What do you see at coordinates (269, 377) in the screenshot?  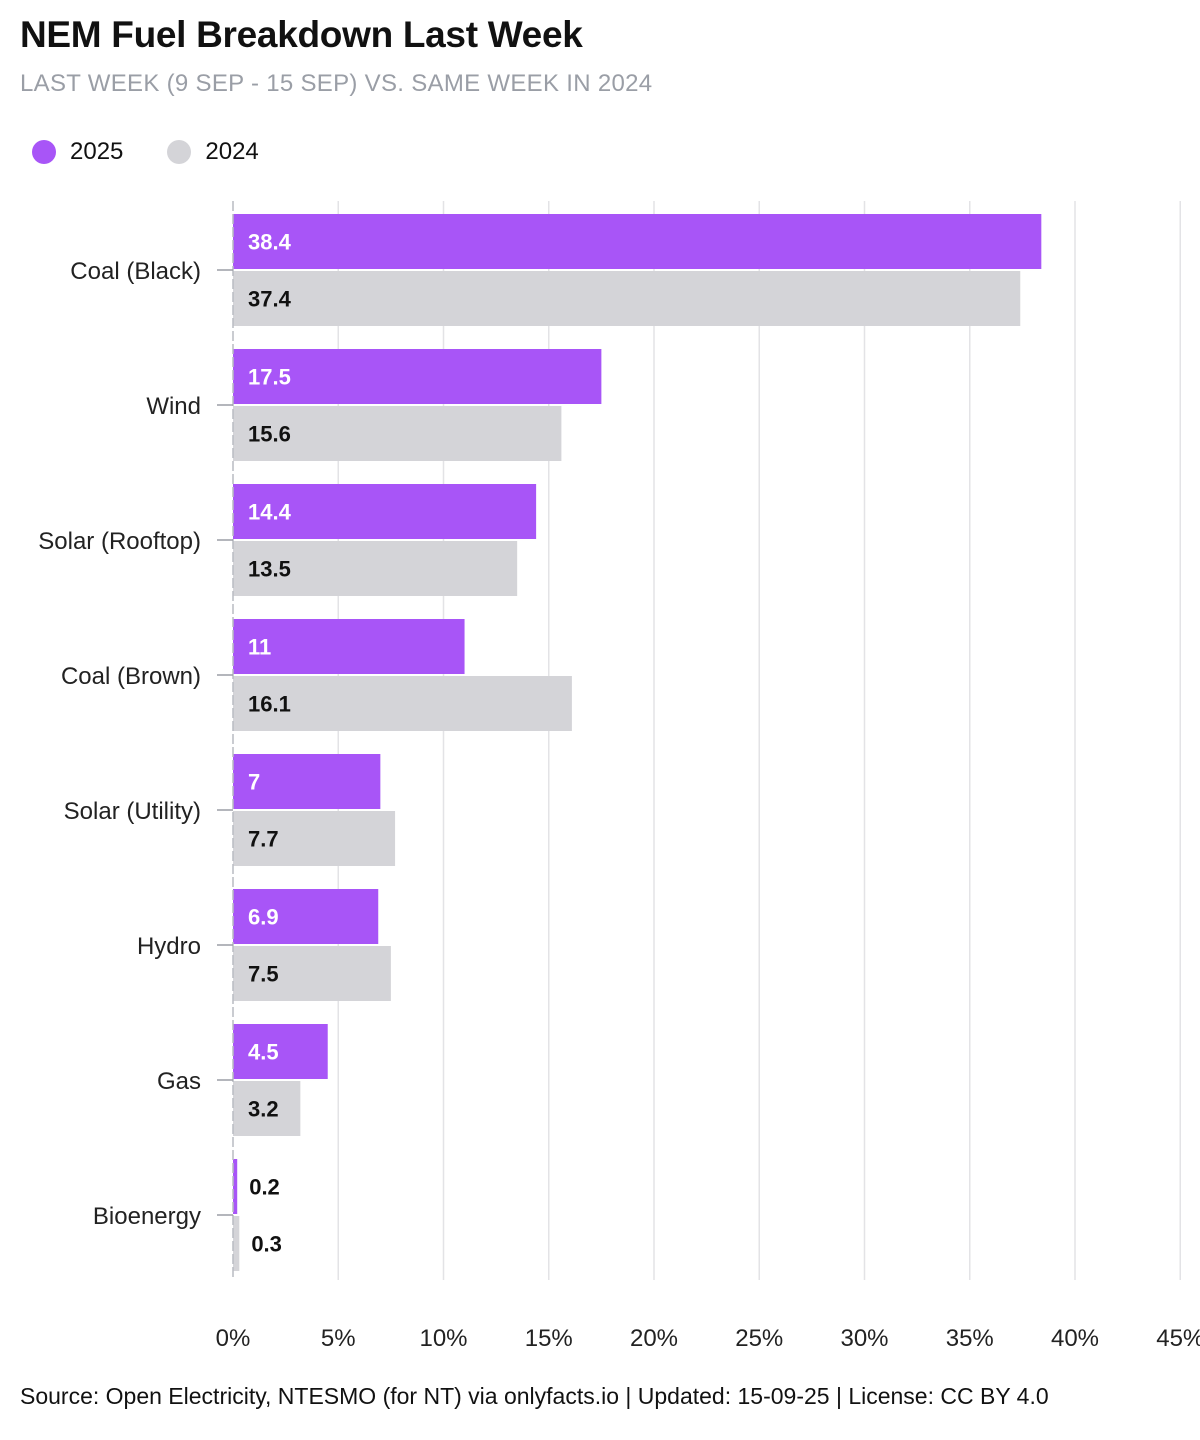 I see `data-label: 17.5` at bounding box center [269, 377].